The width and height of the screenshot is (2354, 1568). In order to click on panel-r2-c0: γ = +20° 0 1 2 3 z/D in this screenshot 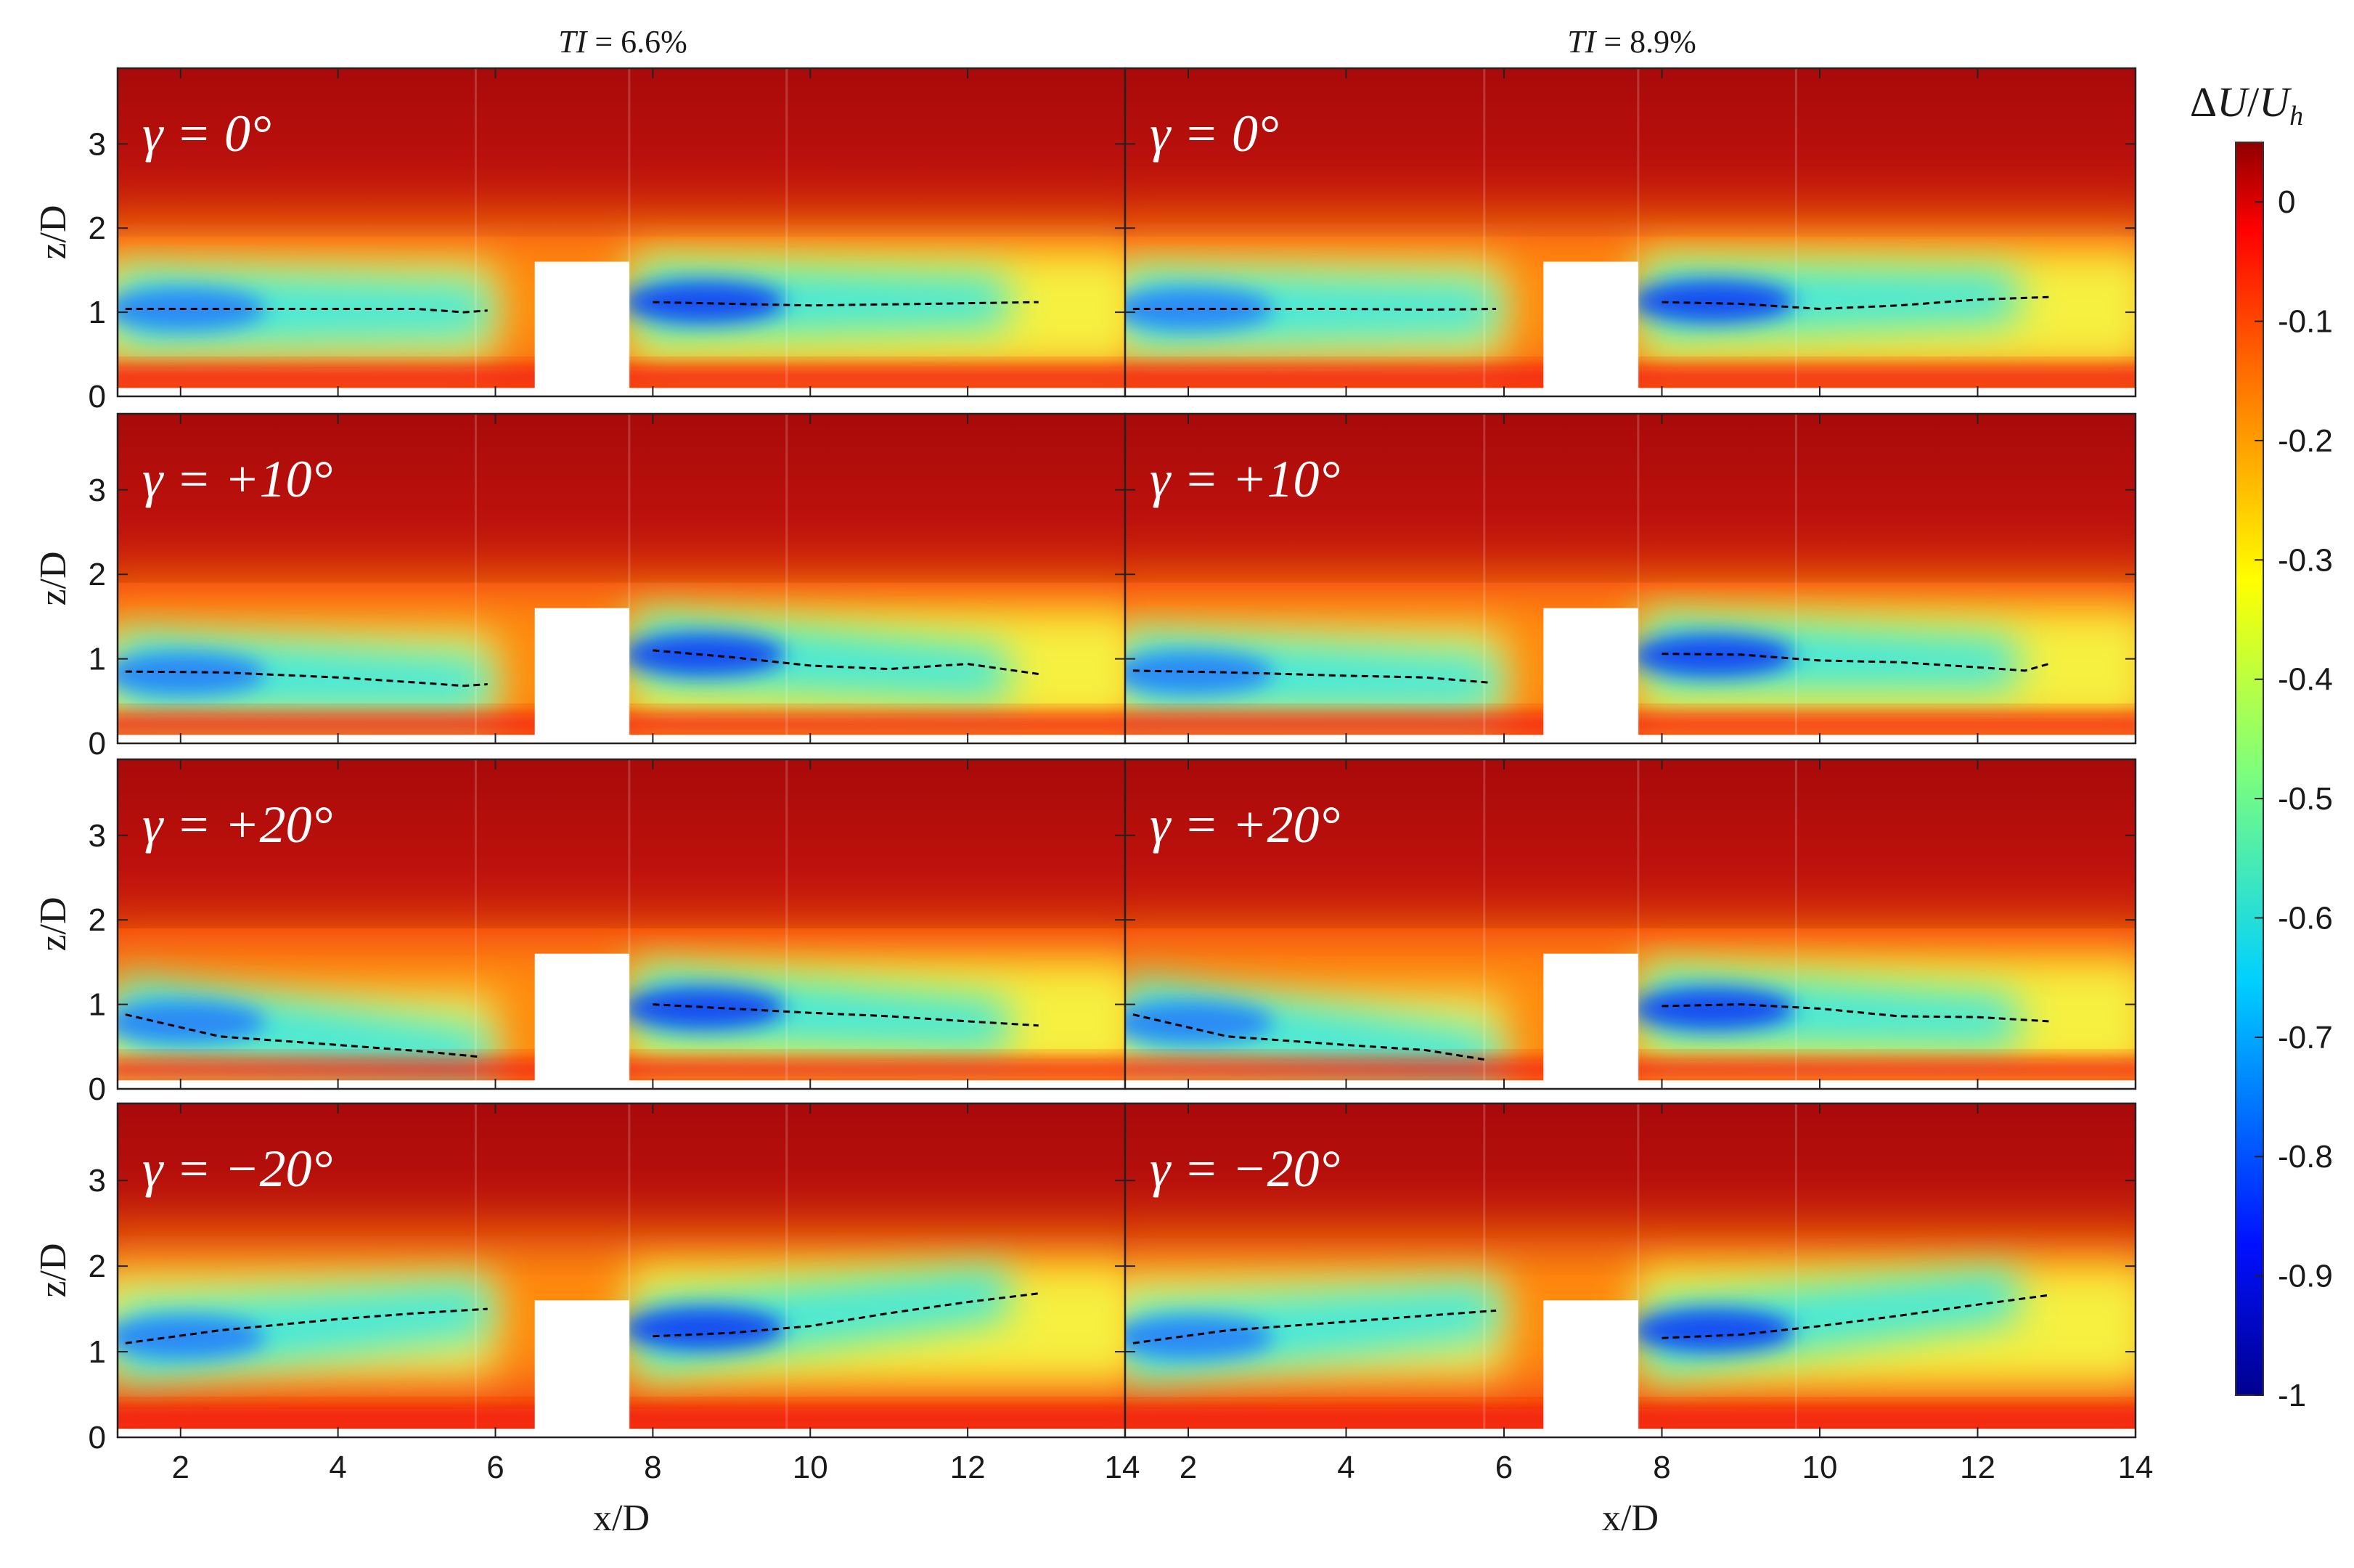, I will do `click(580, 933)`.